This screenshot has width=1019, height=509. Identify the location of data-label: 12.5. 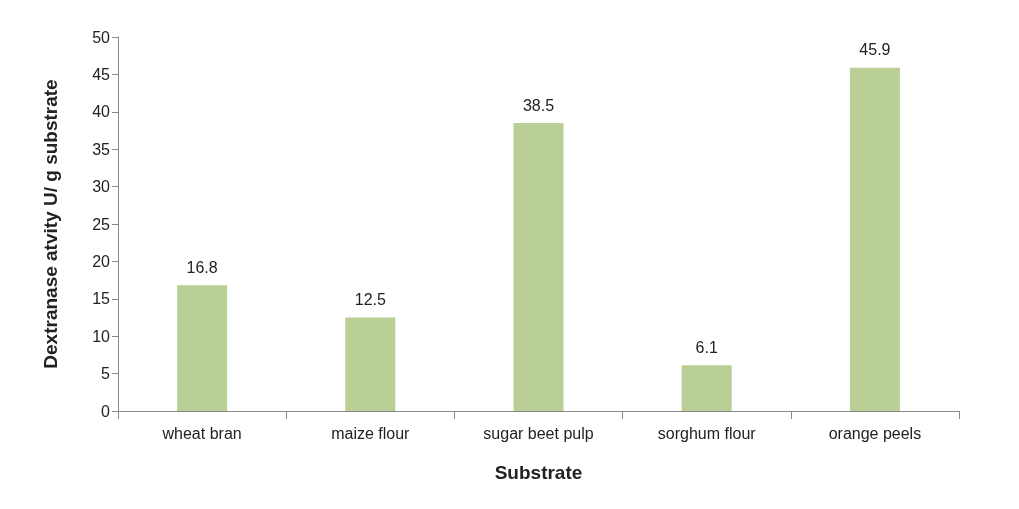
(370, 299).